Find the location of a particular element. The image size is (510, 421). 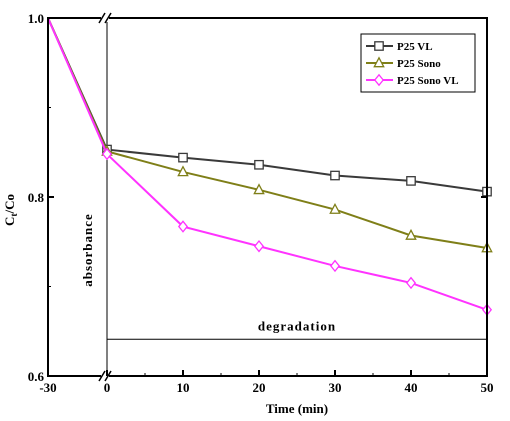

degradation-annotation: degradation is located at coordinates (297, 325).